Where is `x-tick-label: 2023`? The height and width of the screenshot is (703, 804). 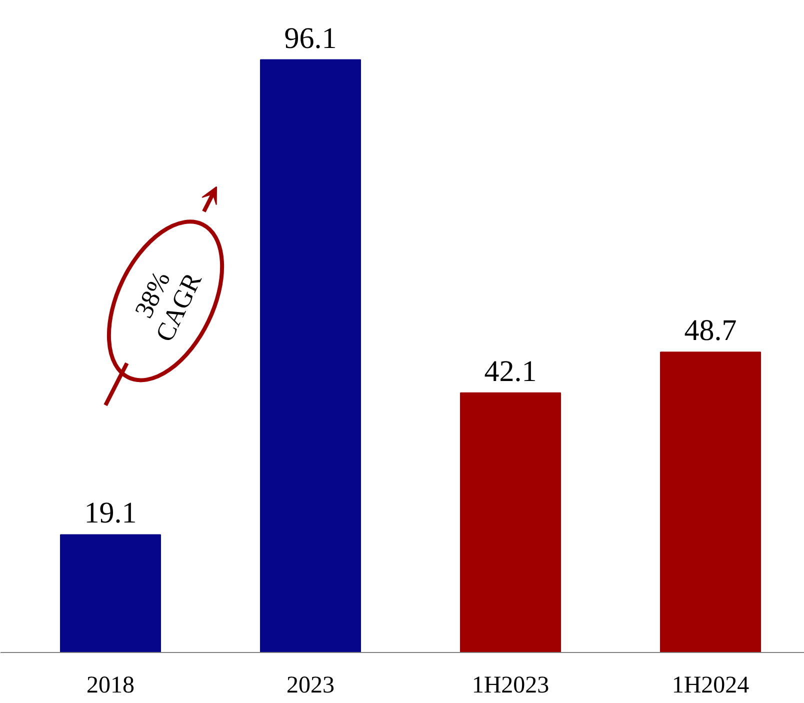
x-tick-label: 2023 is located at coordinates (310, 685).